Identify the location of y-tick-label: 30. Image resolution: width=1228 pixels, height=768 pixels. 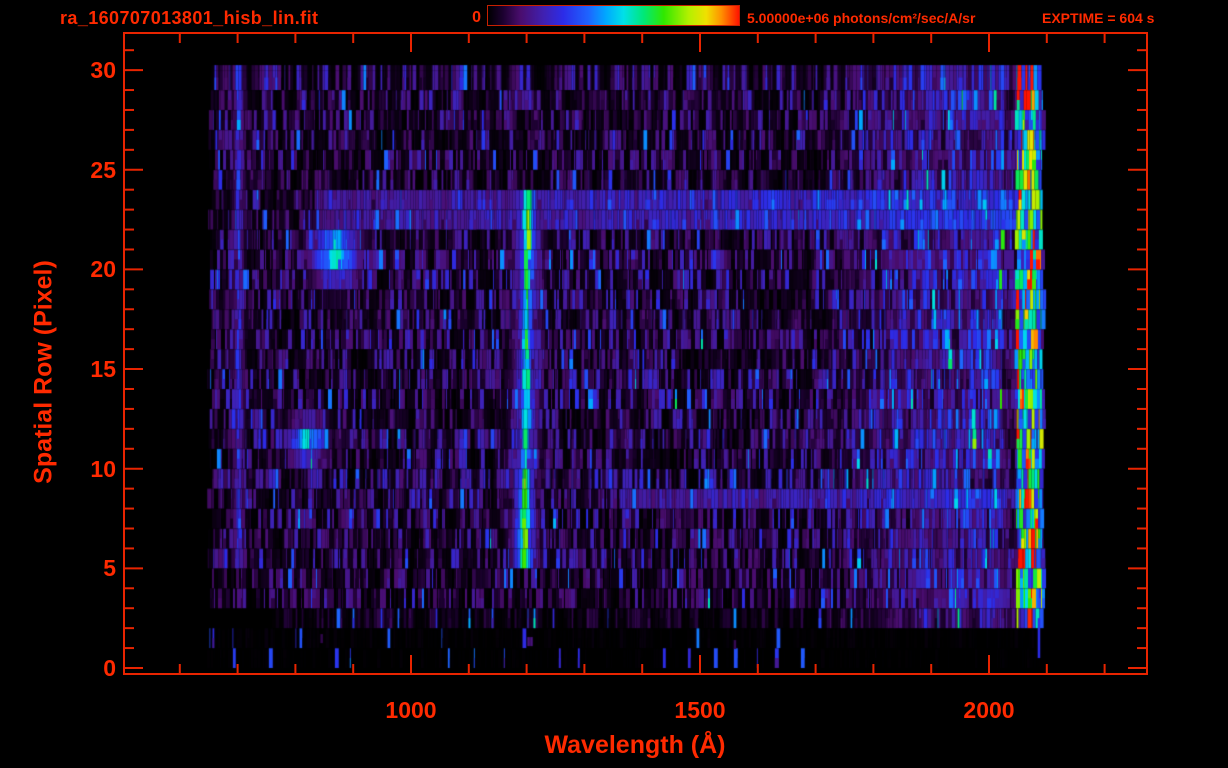
(103, 70).